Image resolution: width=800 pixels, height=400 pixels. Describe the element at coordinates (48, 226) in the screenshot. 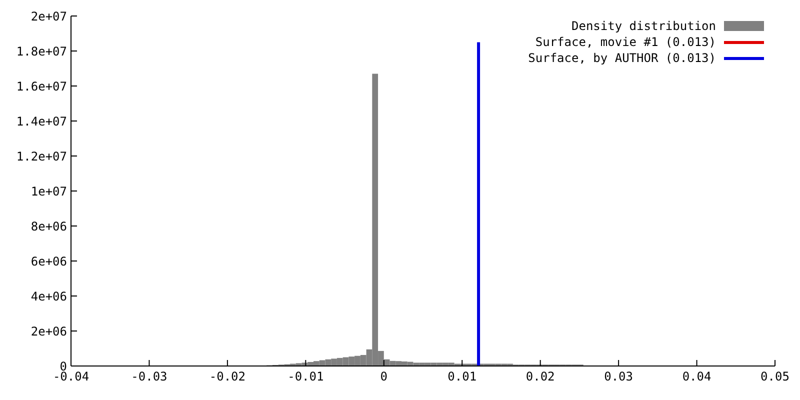

I see `y-tick-label: 8e+06` at that location.